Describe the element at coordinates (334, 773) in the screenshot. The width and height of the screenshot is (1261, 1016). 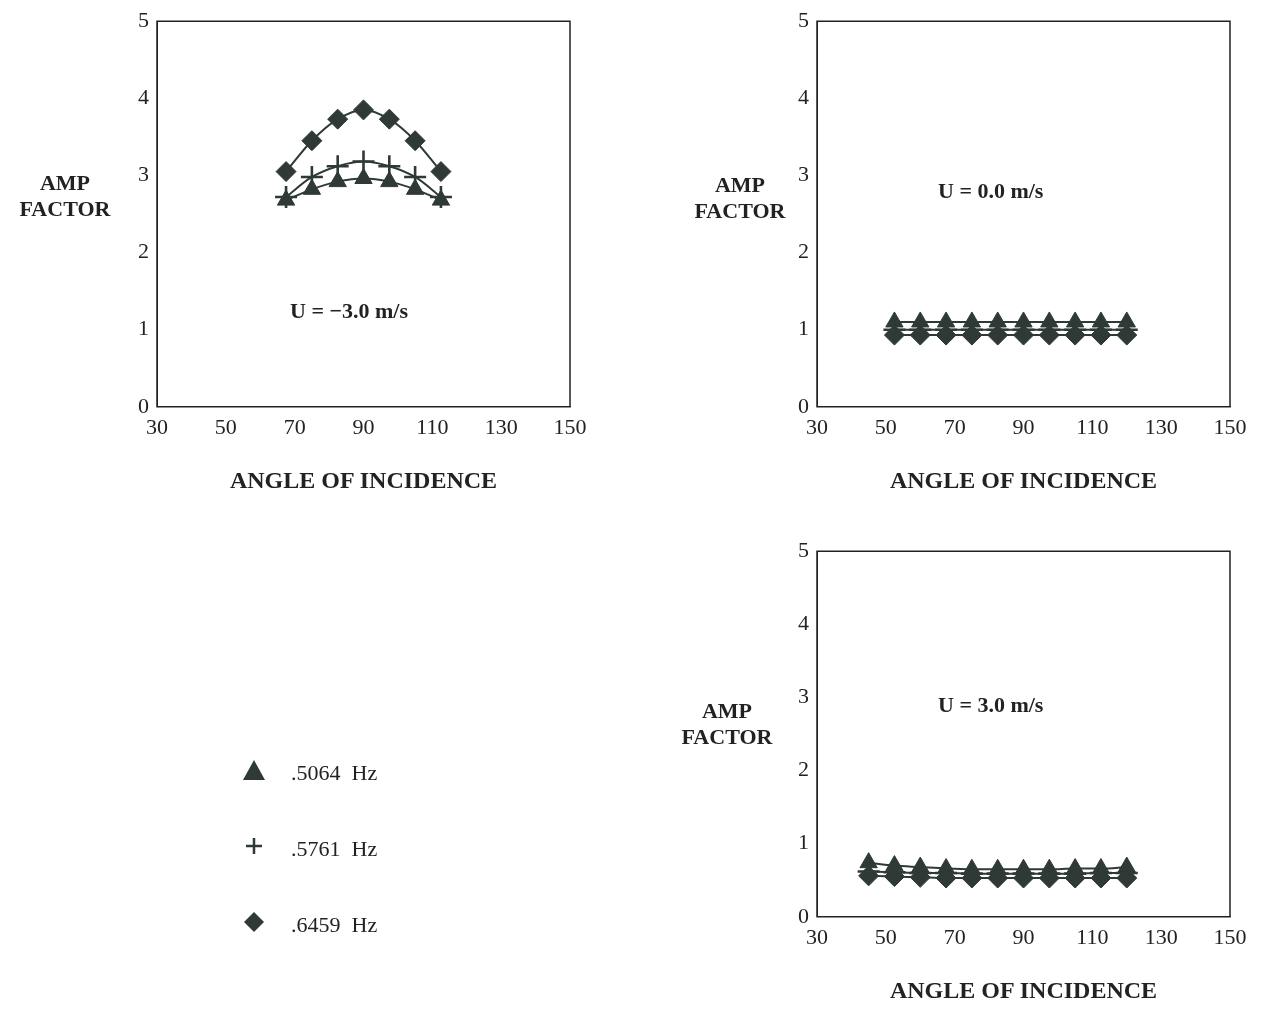
I see `legend-label: .5064 Hz` at that location.